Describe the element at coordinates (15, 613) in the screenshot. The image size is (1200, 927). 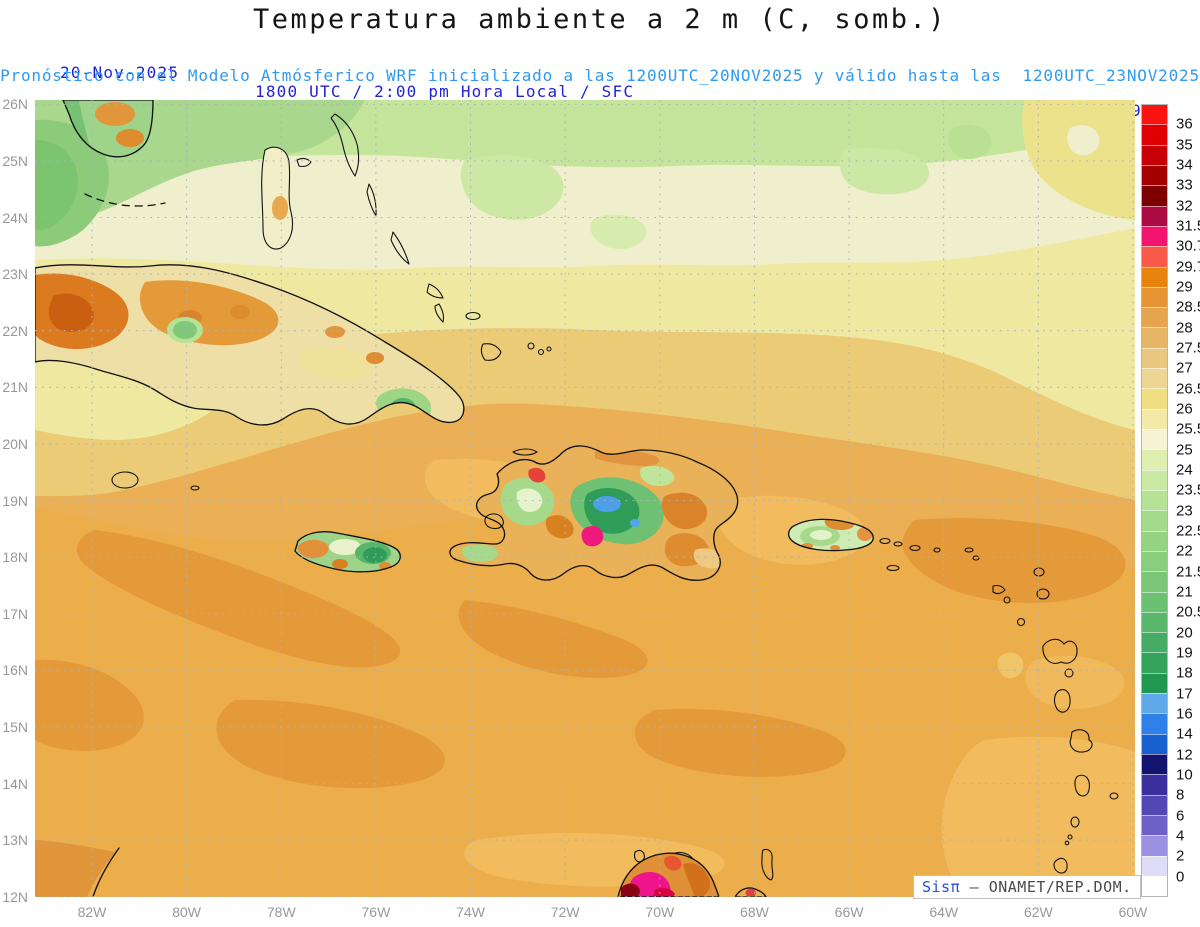
I see `lat-tick-label: 17N` at that location.